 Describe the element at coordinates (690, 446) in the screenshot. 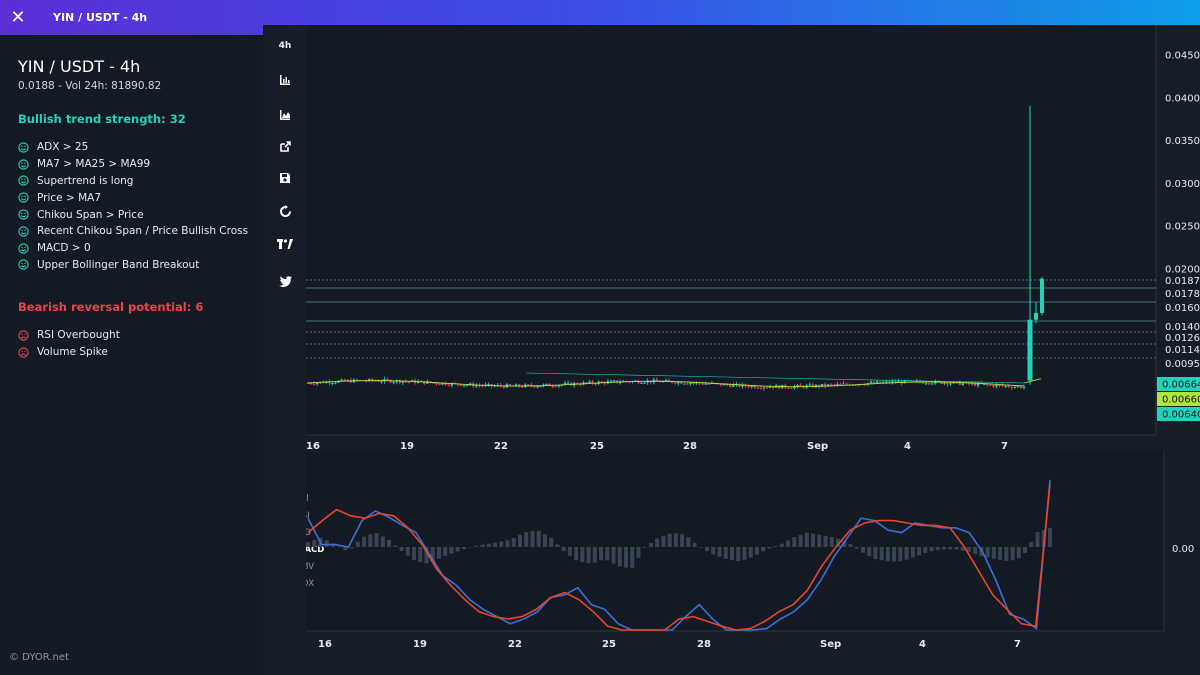

I see `price-x-tick: 28` at that location.